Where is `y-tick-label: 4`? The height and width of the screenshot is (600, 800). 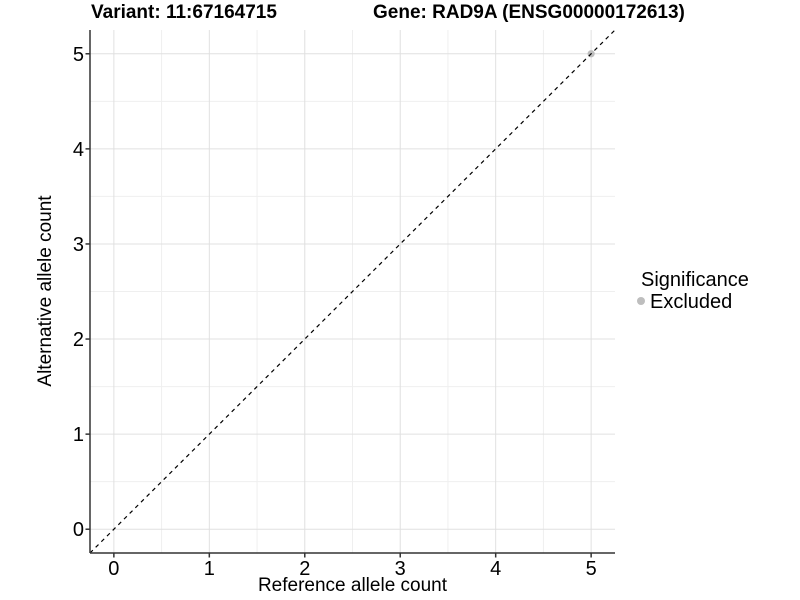
y-tick-label: 4 is located at coordinates (78, 150).